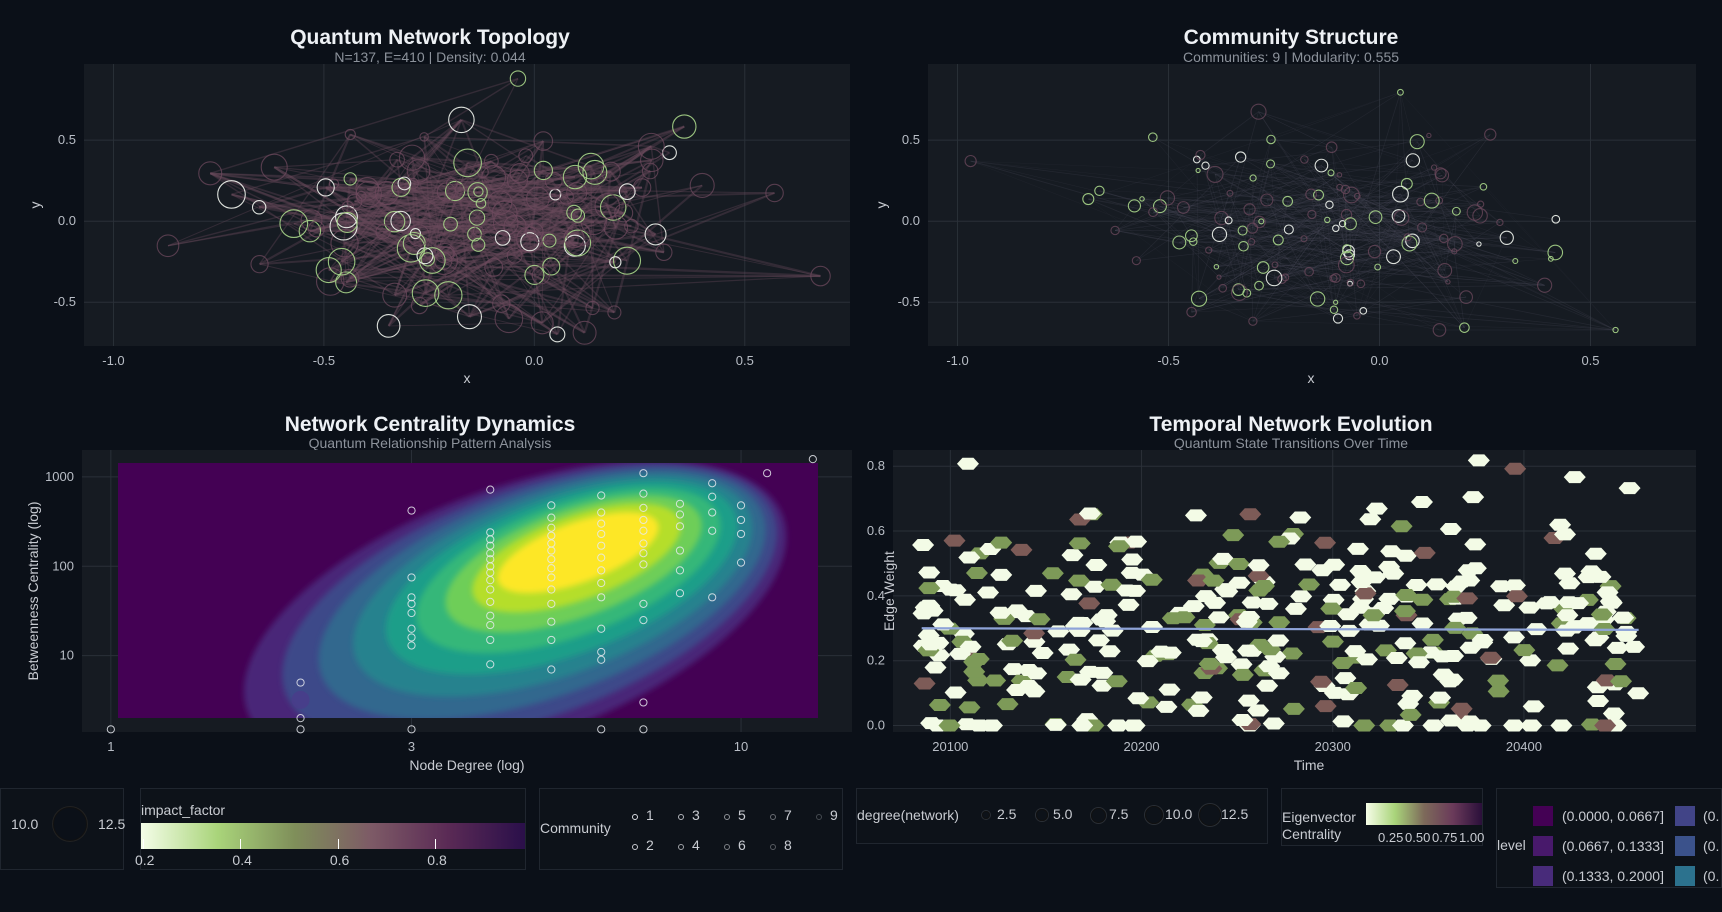 The width and height of the screenshot is (1722, 912). I want to click on degree-legend: degree(network) 2.5 5.0 7.5 10.0 12.5, so click(1062, 816).